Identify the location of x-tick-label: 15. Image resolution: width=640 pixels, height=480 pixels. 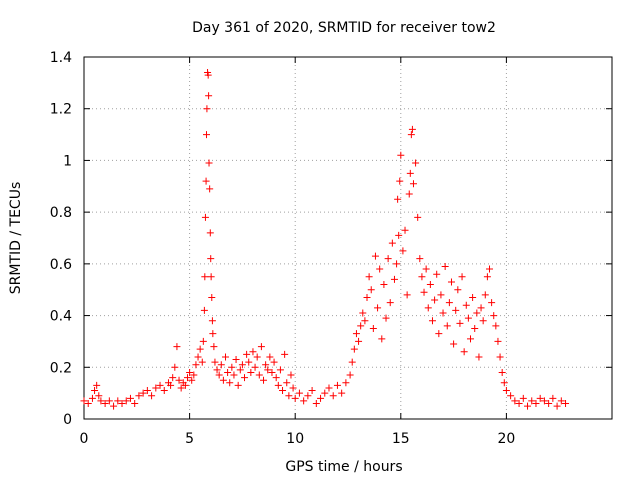
(401, 439).